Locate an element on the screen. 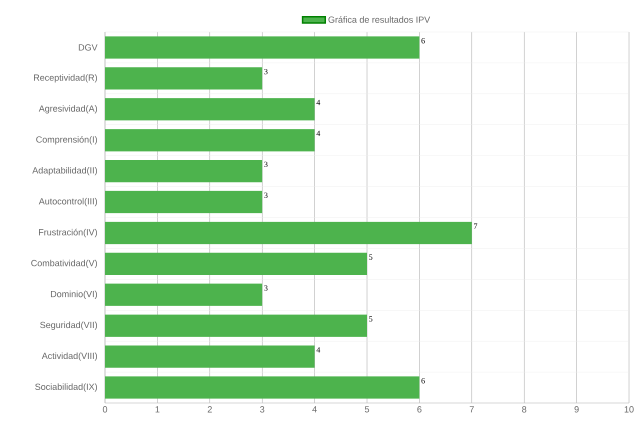 Image resolution: width=639 pixels, height=431 pixels. x-tick-label: 5 is located at coordinates (367, 409).